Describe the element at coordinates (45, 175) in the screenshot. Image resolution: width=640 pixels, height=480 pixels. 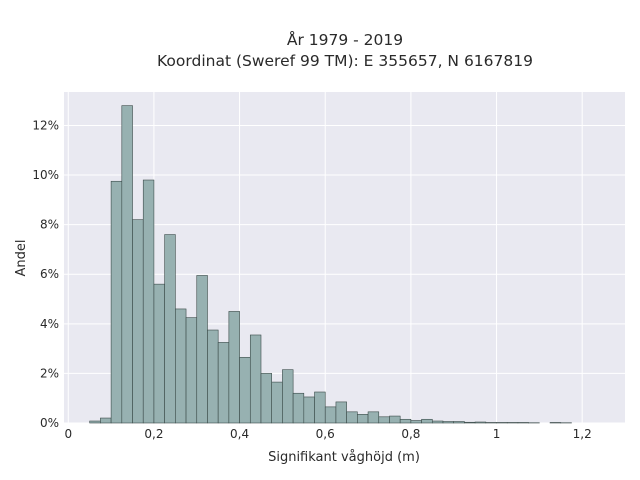
I see `y-tick-label: 10%` at that location.